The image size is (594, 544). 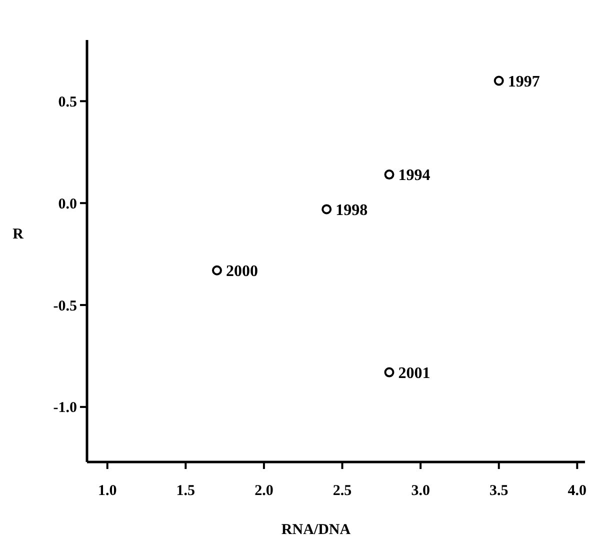 What do you see at coordinates (67, 102) in the screenshot?
I see `y-tick-label: 0.5` at bounding box center [67, 102].